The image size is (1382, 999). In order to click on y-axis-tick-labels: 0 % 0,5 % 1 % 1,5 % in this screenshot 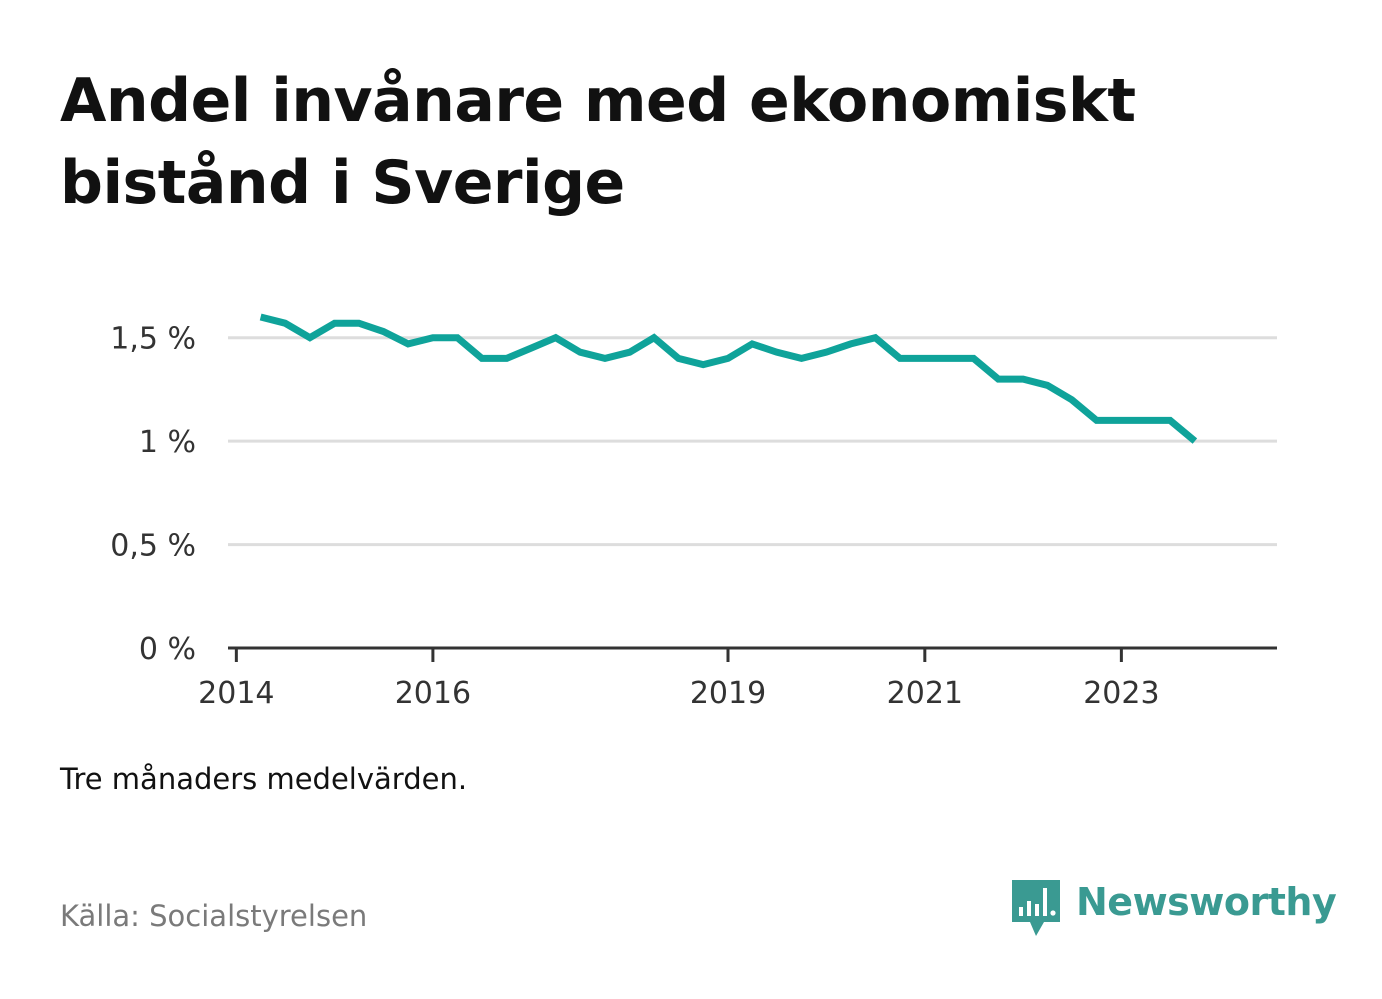, I will do `click(153, 494)`.